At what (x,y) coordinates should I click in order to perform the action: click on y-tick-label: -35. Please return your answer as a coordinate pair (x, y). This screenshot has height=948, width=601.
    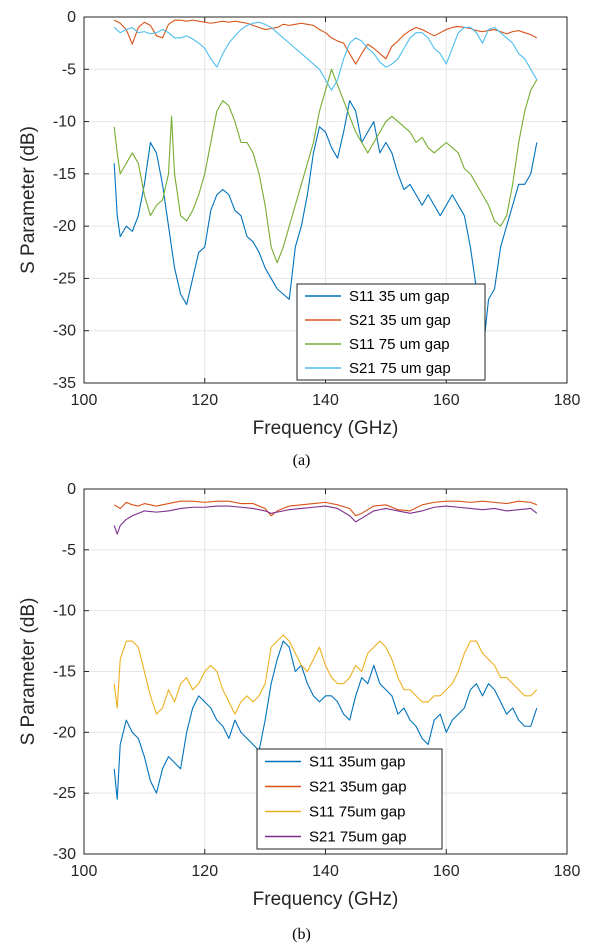
    Looking at the image, I should click on (64, 383).